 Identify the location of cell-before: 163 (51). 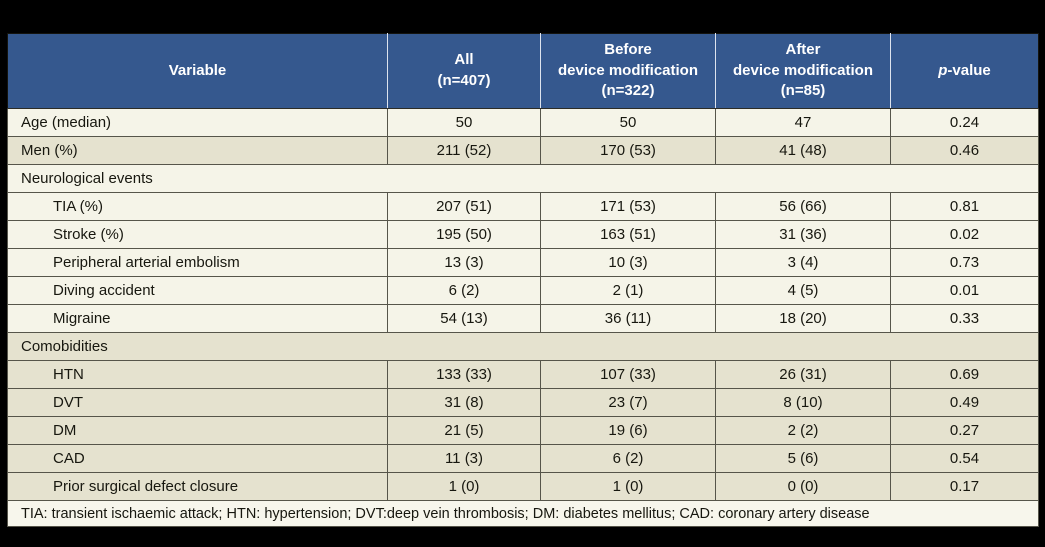
(628, 234).